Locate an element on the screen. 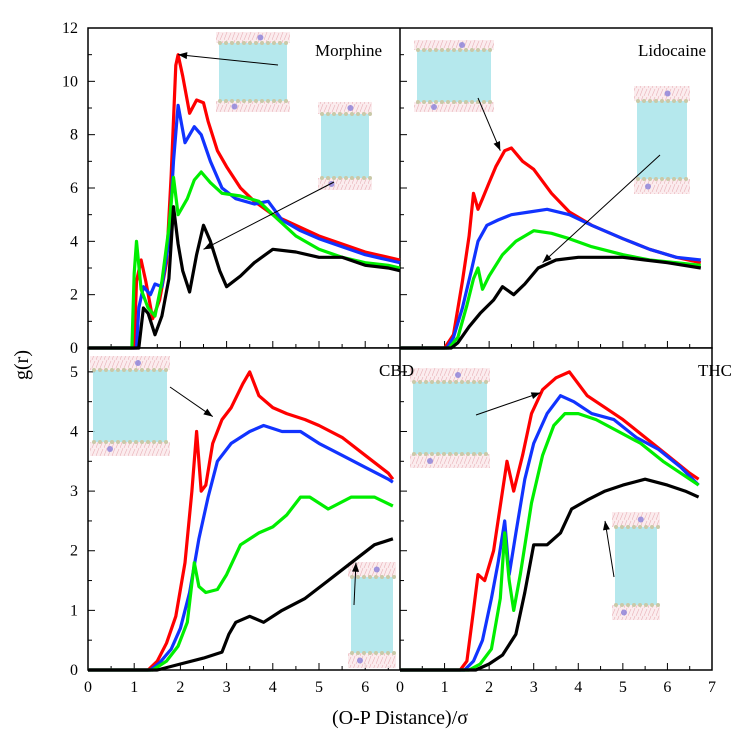 Image resolution: width=737 pixels, height=734 pixels. y-axis-label: g(r) is located at coordinates (22, 365).